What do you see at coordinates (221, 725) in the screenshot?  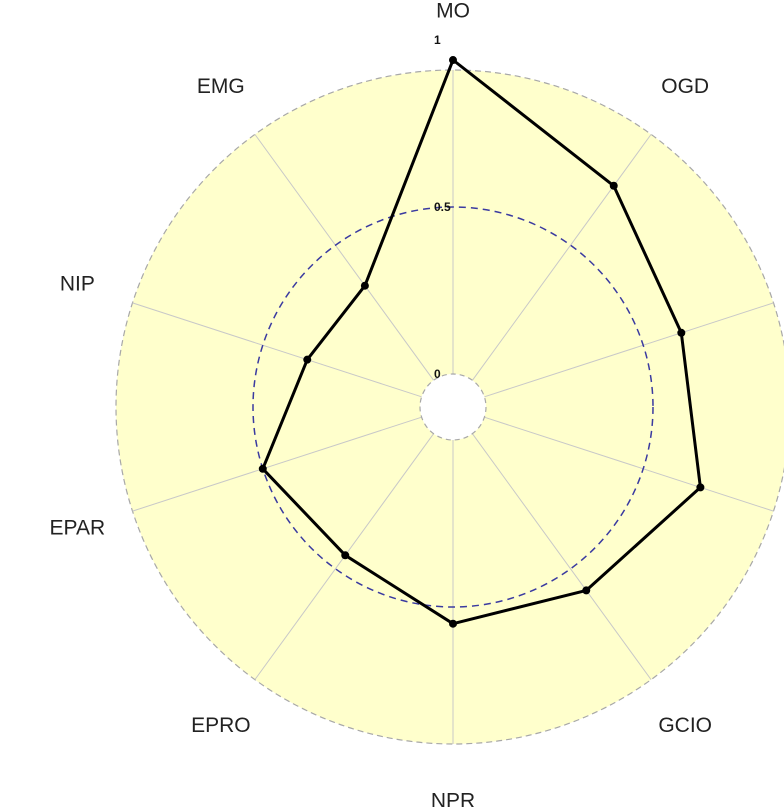 I see `axis-label-epro: EPRO` at bounding box center [221, 725].